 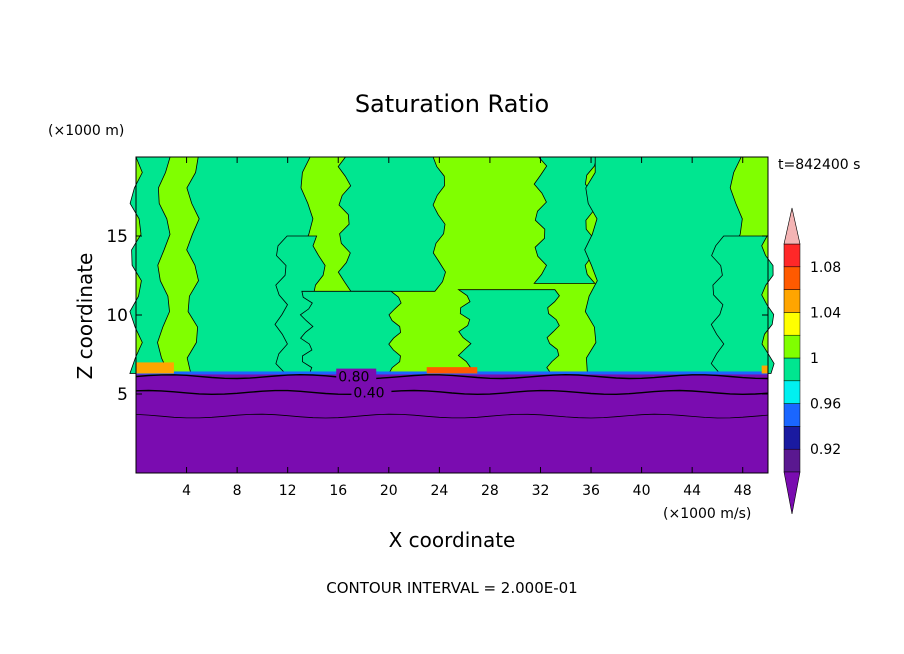 What do you see at coordinates (452, 104) in the screenshot?
I see `chart-title: Saturation Ratio` at bounding box center [452, 104].